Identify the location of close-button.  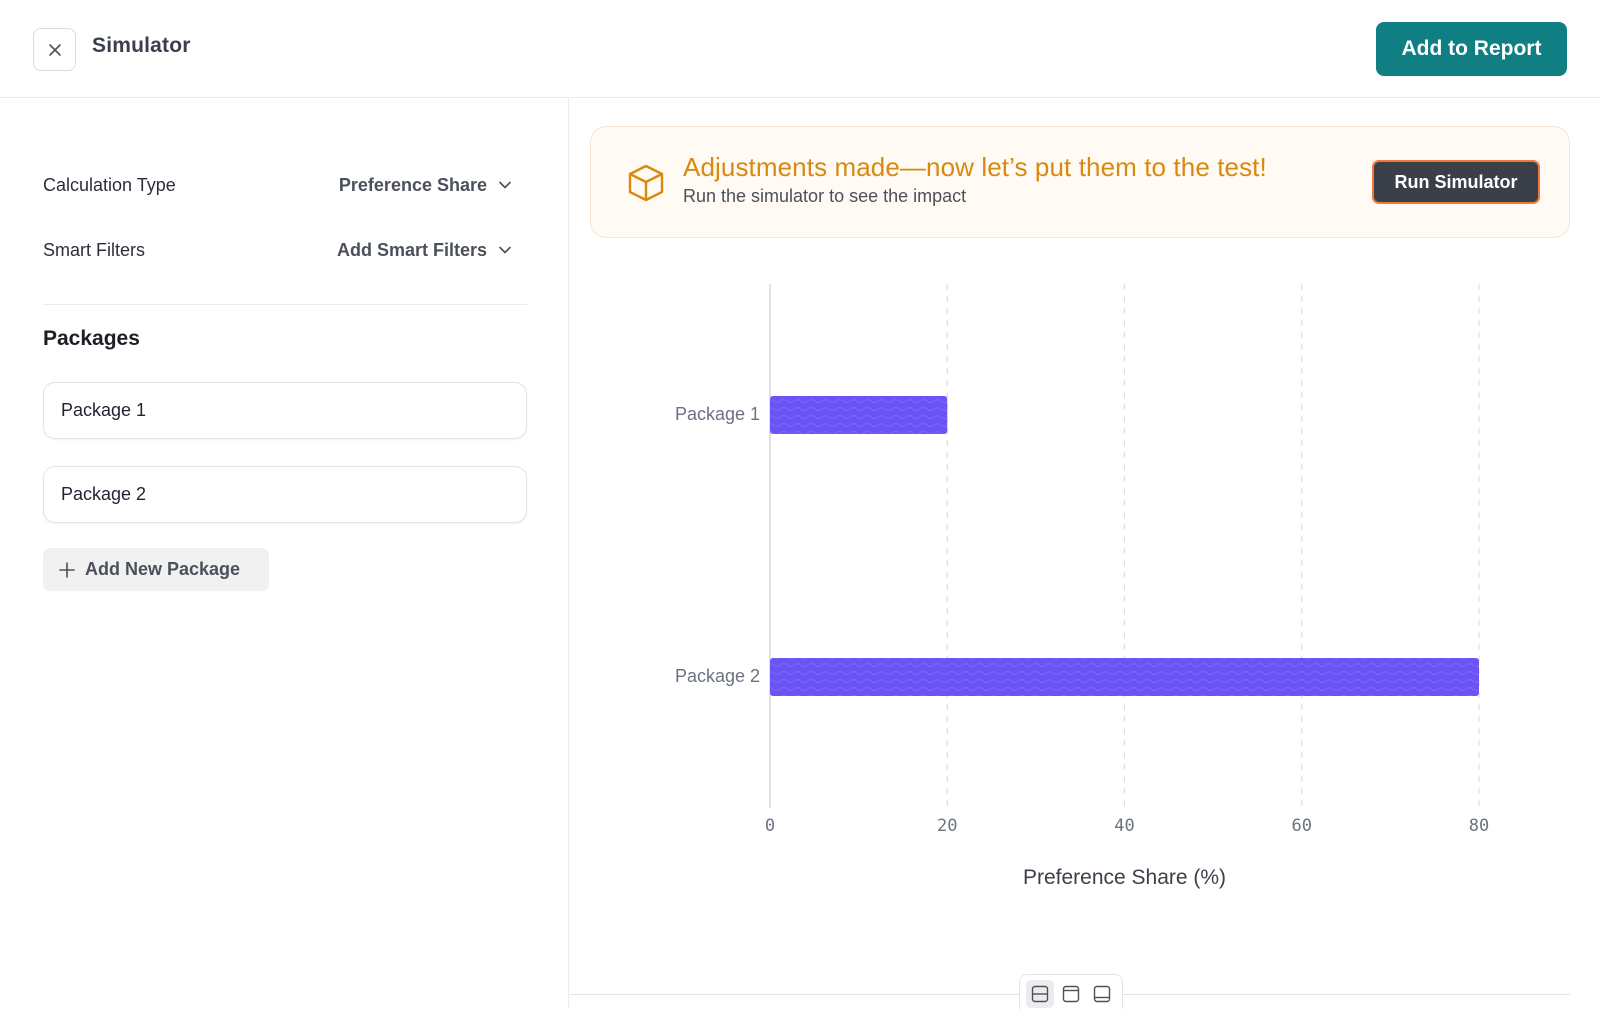
(54, 49).